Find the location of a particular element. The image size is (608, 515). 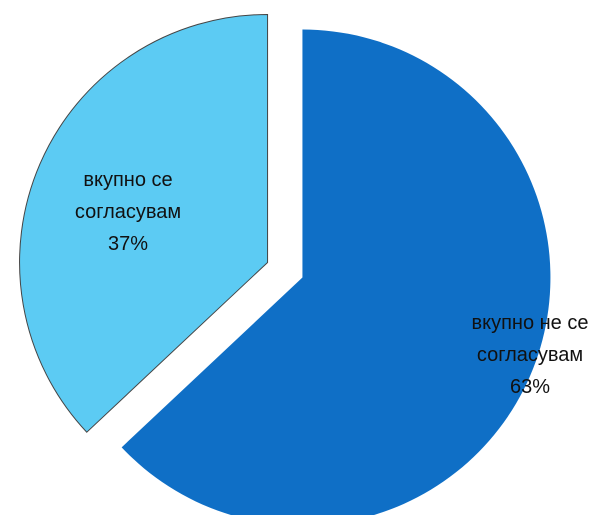

value-label: 37% is located at coordinates (128, 244).